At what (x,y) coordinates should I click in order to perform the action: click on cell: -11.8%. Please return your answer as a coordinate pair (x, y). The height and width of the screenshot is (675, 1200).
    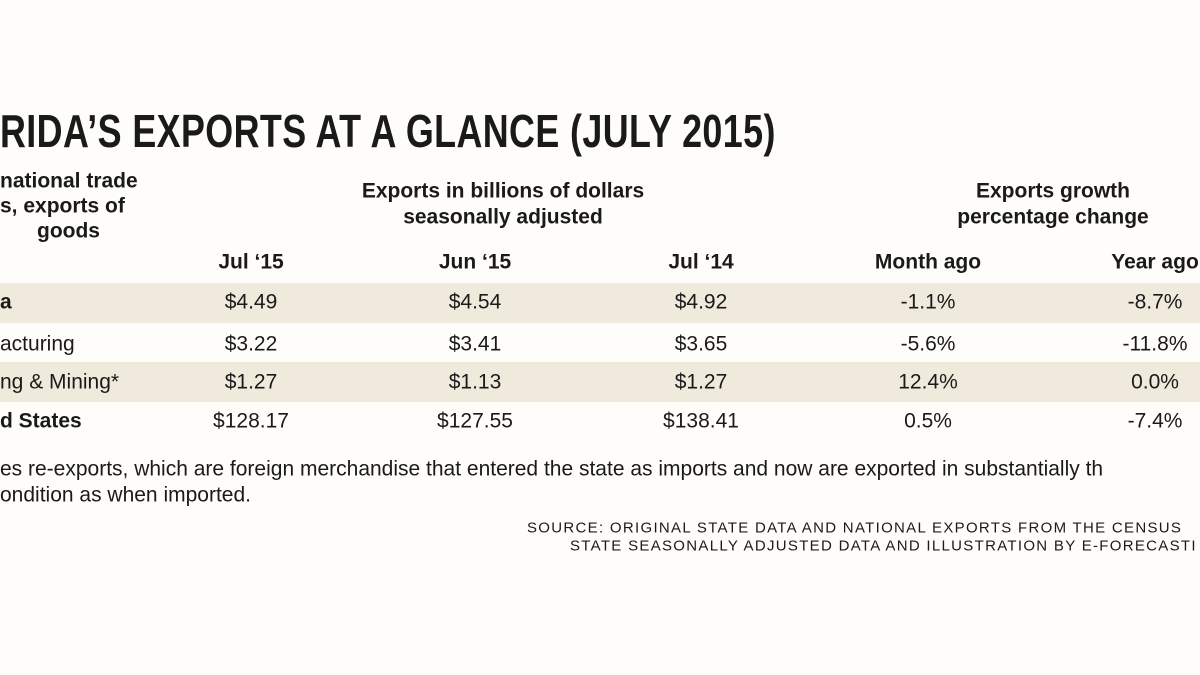
    Looking at the image, I should click on (1155, 344).